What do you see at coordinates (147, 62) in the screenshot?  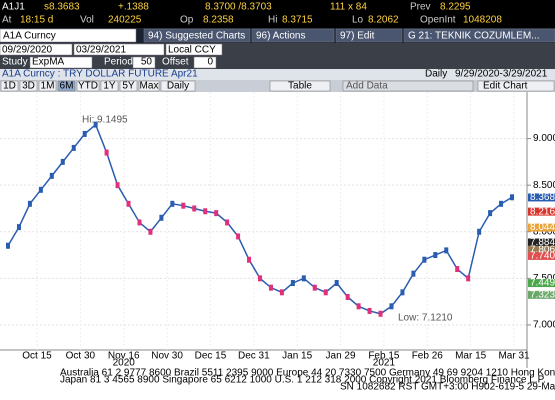 I see `period: 50` at bounding box center [147, 62].